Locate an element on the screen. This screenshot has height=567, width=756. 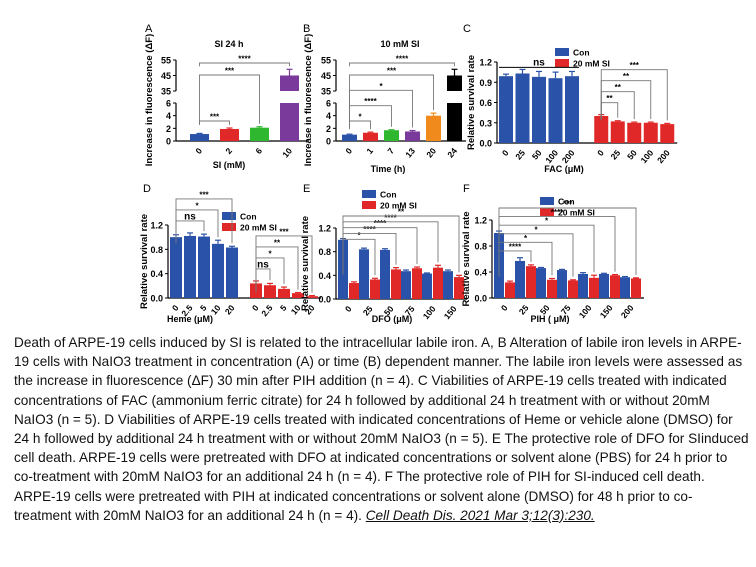
chart-title: SI 24 h is located at coordinates (228, 44).